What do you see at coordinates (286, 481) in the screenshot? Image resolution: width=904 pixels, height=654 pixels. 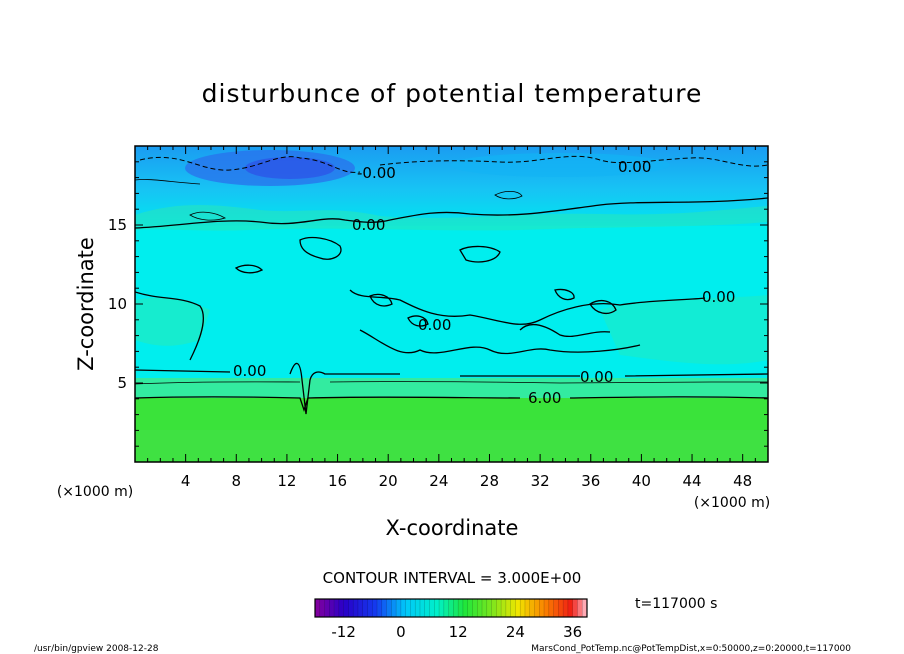 I see `x-tick-label: 12` at bounding box center [286, 481].